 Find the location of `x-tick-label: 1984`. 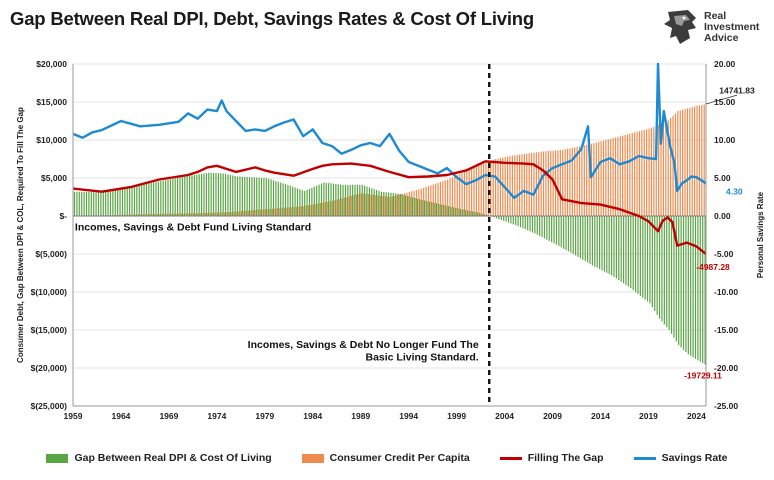

x-tick-label: 1984 is located at coordinates (312, 416).